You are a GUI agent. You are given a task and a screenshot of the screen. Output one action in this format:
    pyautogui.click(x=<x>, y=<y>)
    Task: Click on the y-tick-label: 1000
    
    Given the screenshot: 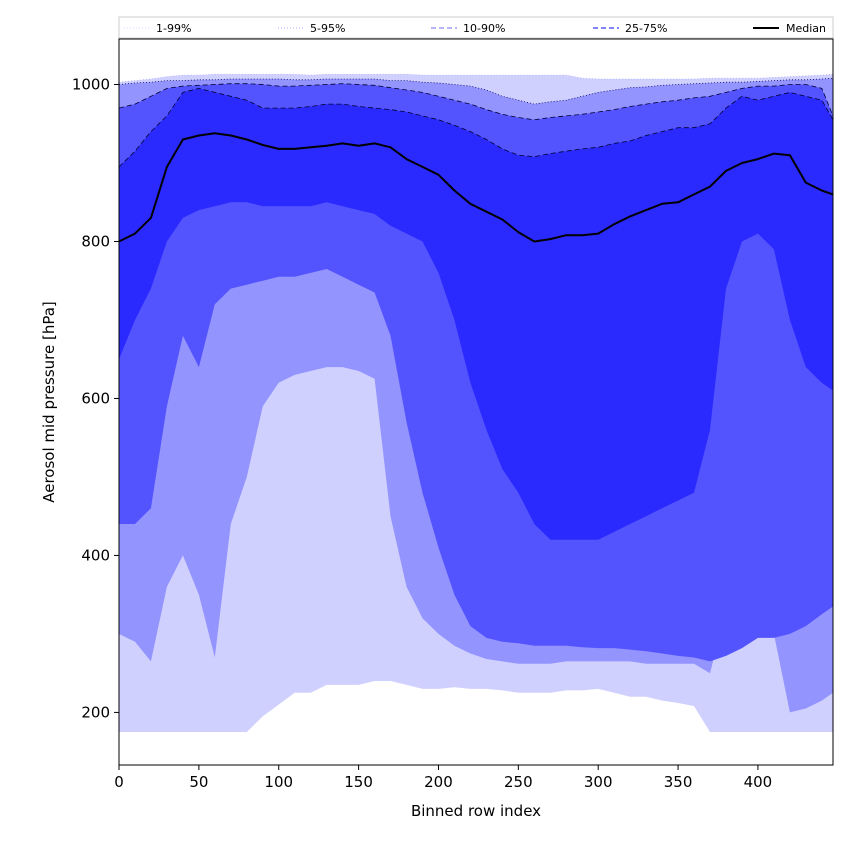 What is the action you would take?
    pyautogui.click(x=91, y=85)
    